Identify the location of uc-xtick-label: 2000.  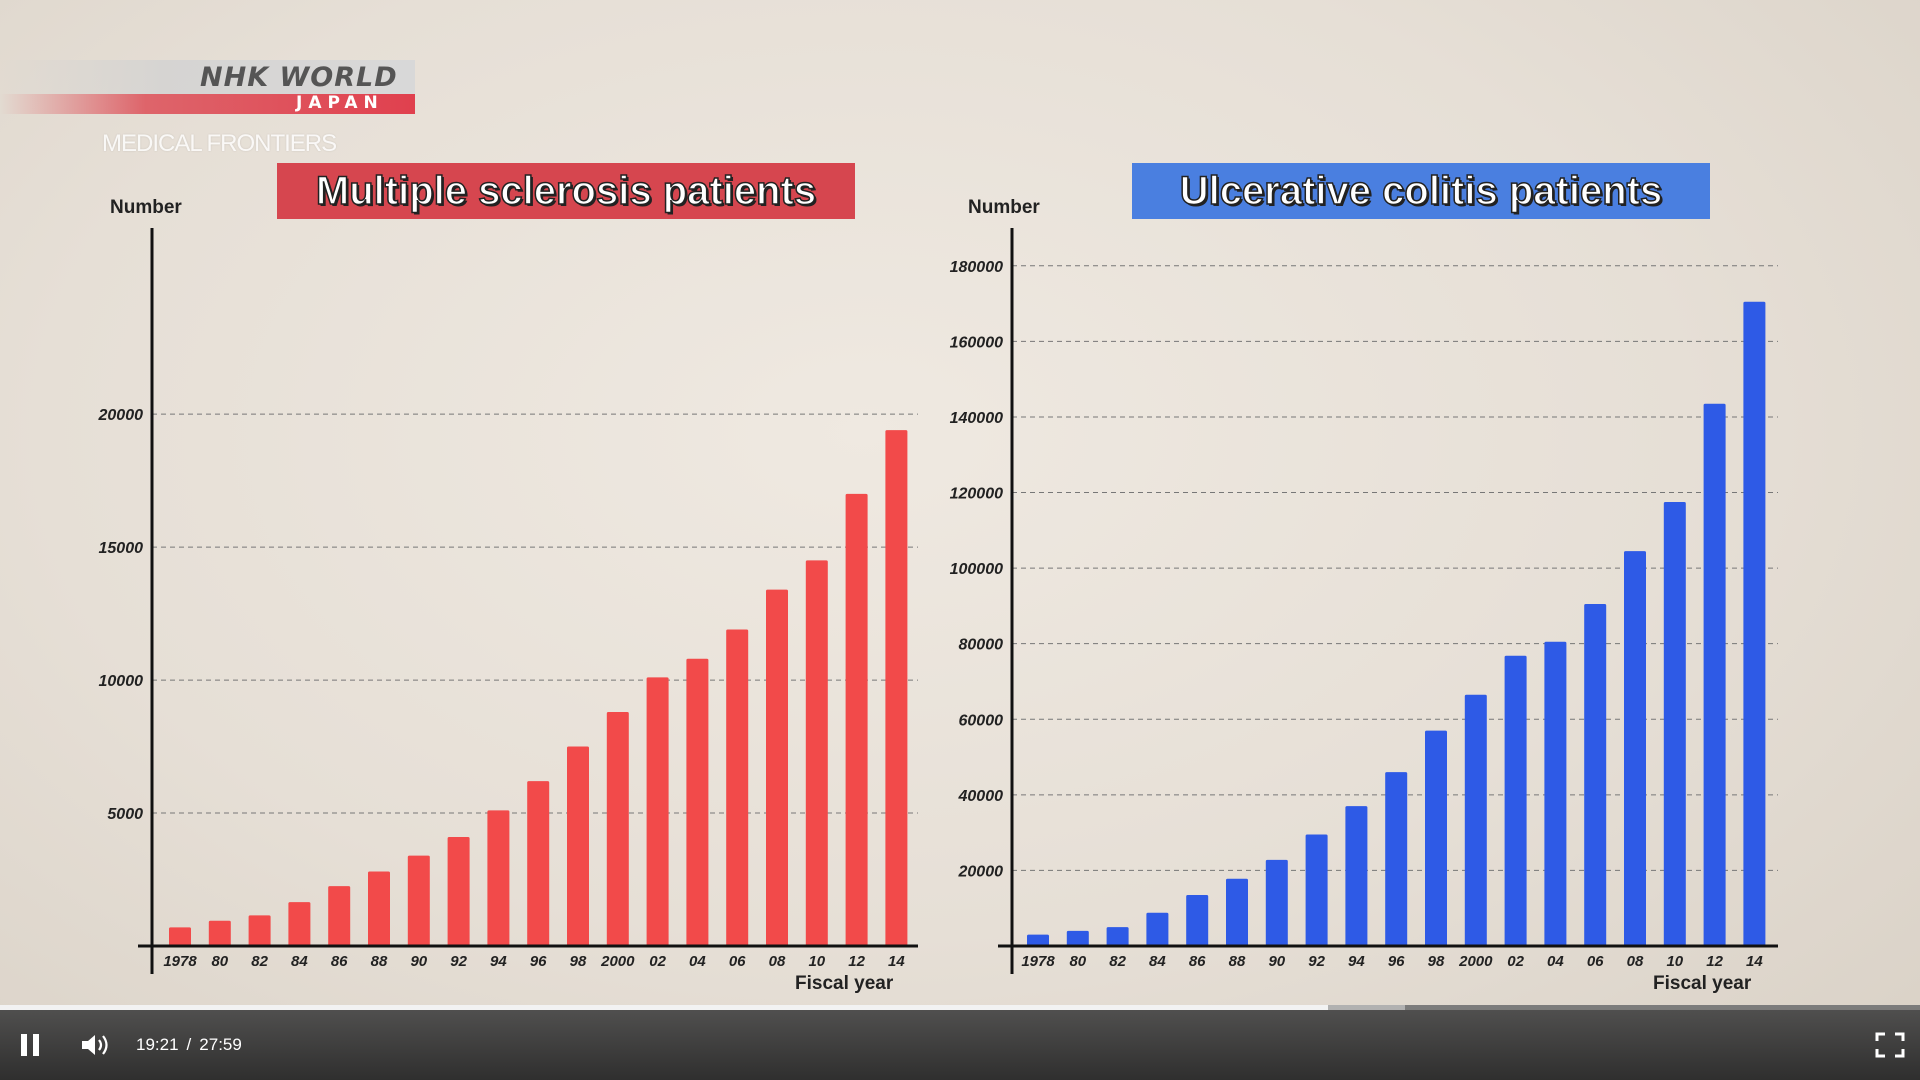
(1475, 961).